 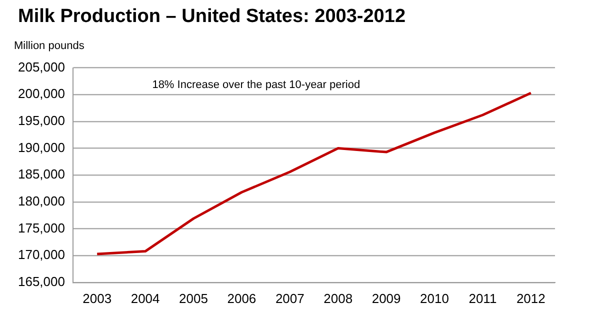 What do you see at coordinates (41, 174) in the screenshot?
I see `y-tick-label: 185,000` at bounding box center [41, 174].